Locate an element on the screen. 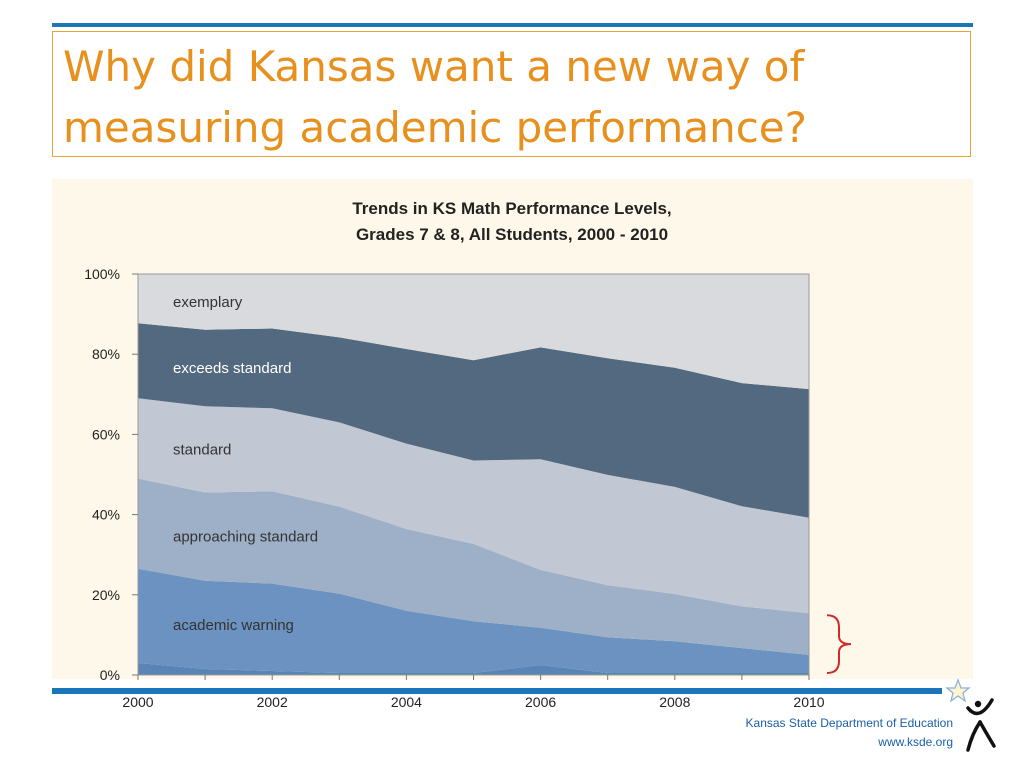  y-tick-label: 20% is located at coordinates (106, 595).